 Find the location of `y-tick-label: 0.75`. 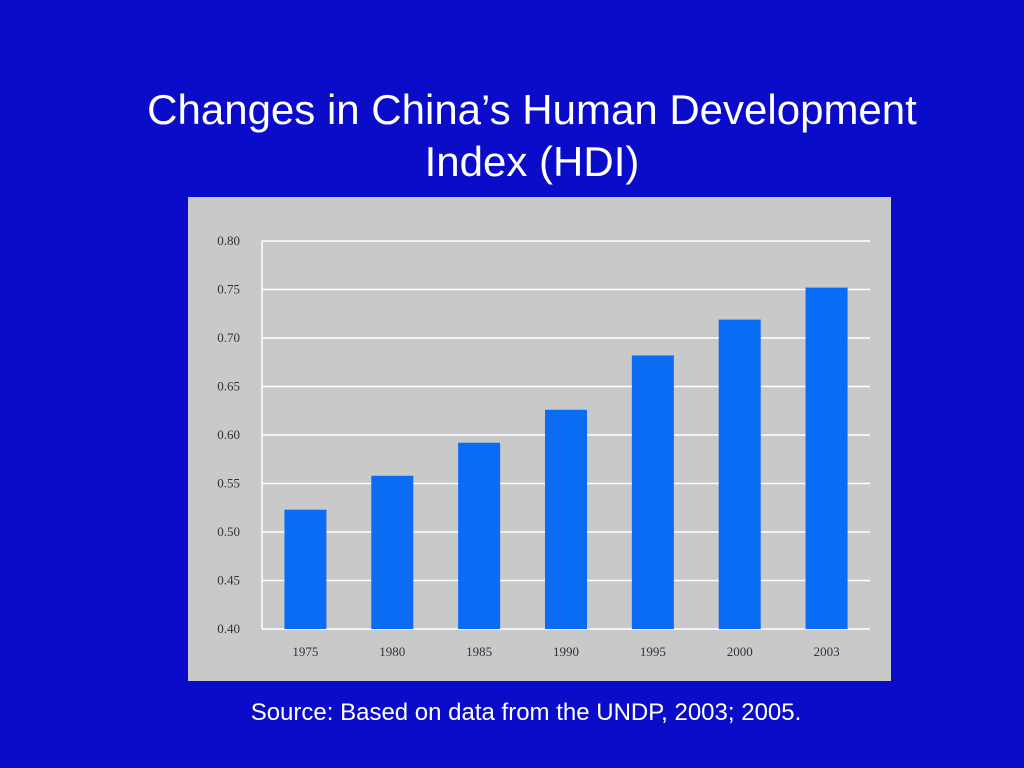

y-tick-label: 0.75 is located at coordinates (228, 289).